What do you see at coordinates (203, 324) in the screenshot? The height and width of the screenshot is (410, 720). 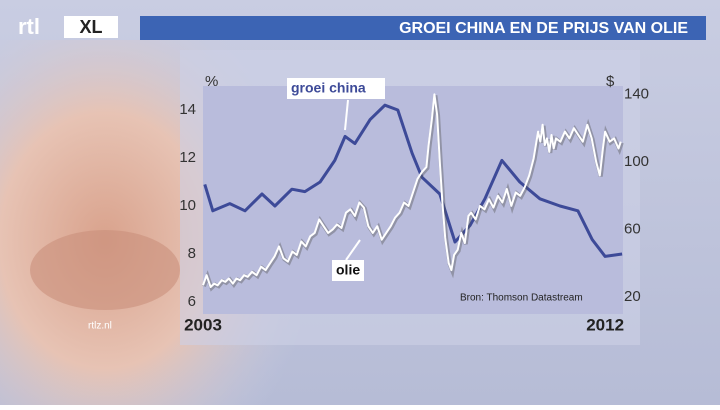 I see `x-tick-label: 2003` at bounding box center [203, 324].